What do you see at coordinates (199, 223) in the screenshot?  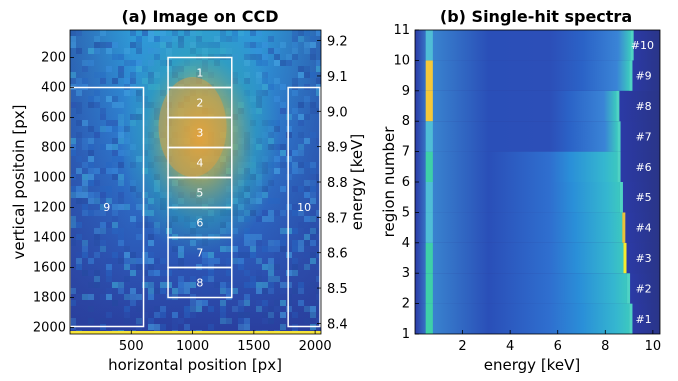 I see `region-label-6: 6` at bounding box center [199, 223].